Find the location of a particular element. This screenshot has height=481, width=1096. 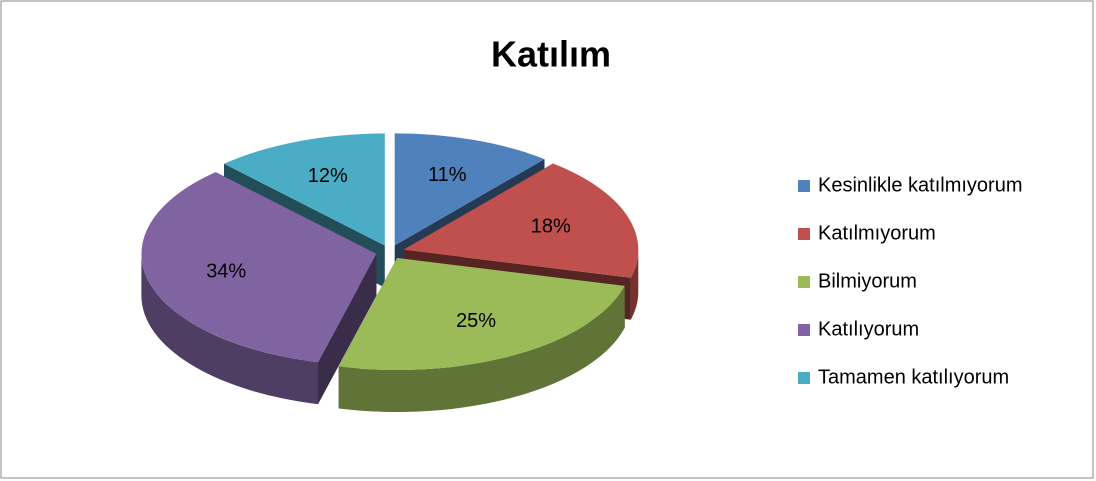

data-label: 25% is located at coordinates (476, 321).